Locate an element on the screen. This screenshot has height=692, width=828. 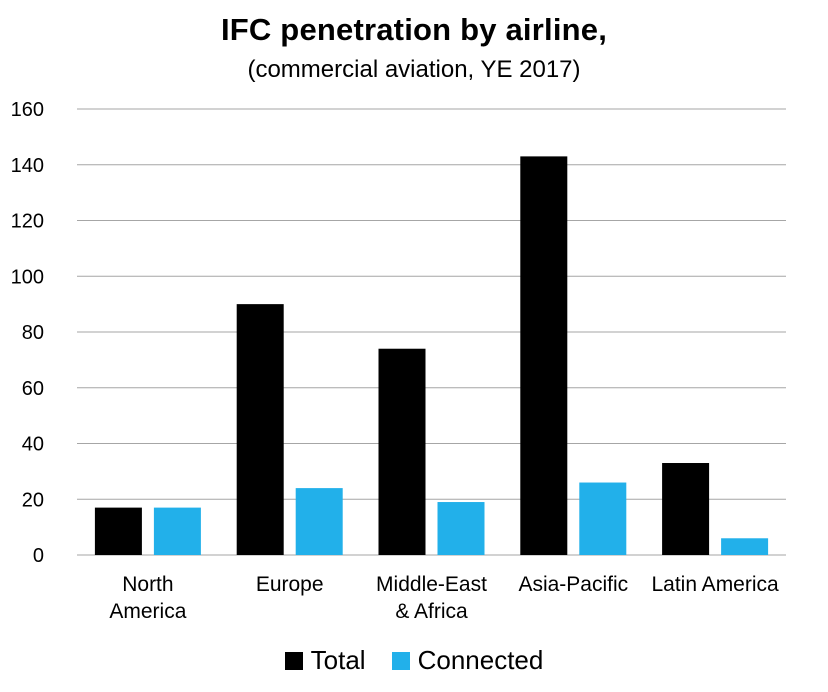
legend-label-total: Total is located at coordinates (338, 660).